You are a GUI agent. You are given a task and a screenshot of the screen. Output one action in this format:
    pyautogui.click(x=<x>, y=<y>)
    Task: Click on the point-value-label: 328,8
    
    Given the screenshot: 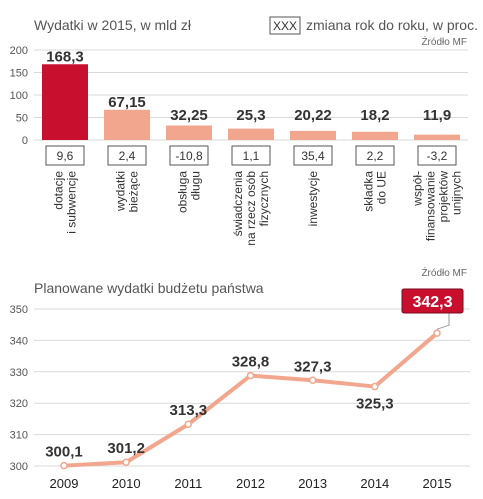 What is the action you would take?
    pyautogui.click(x=251, y=362)
    